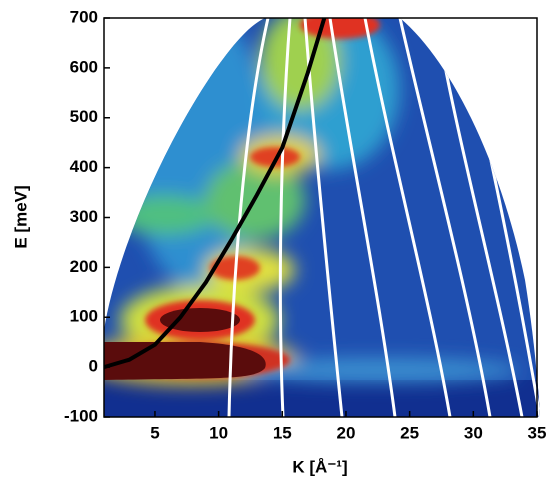 Image resolution: width=550 pixels, height=483 pixels. What do you see at coordinates (84, 116) in the screenshot?
I see `y-tick-label: 500` at bounding box center [84, 116].